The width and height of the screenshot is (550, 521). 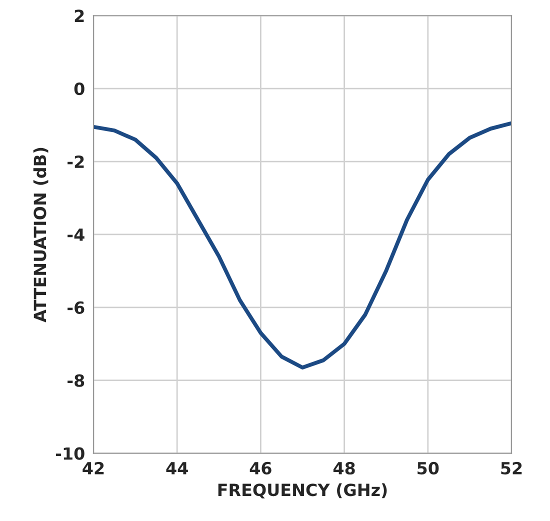 I want to click on x-tick-label: 50, so click(x=428, y=468).